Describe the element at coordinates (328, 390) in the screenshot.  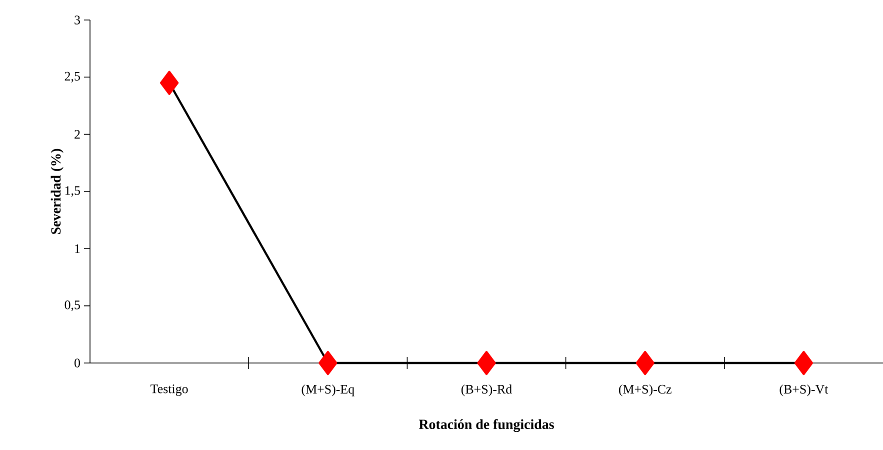
I see `x-tick-label: (M+S)-Eq` at that location.